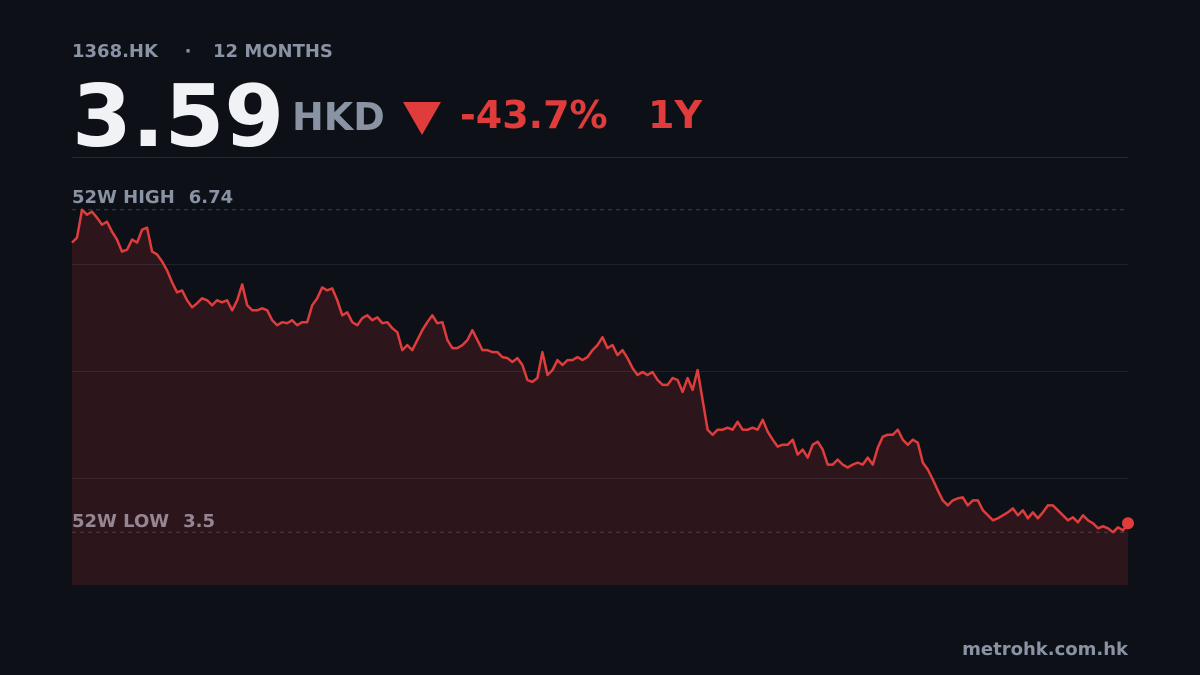 This screenshot has height=675, width=1200. Describe the element at coordinates (338, 117) in the screenshot. I see `currency: HKD` at that location.